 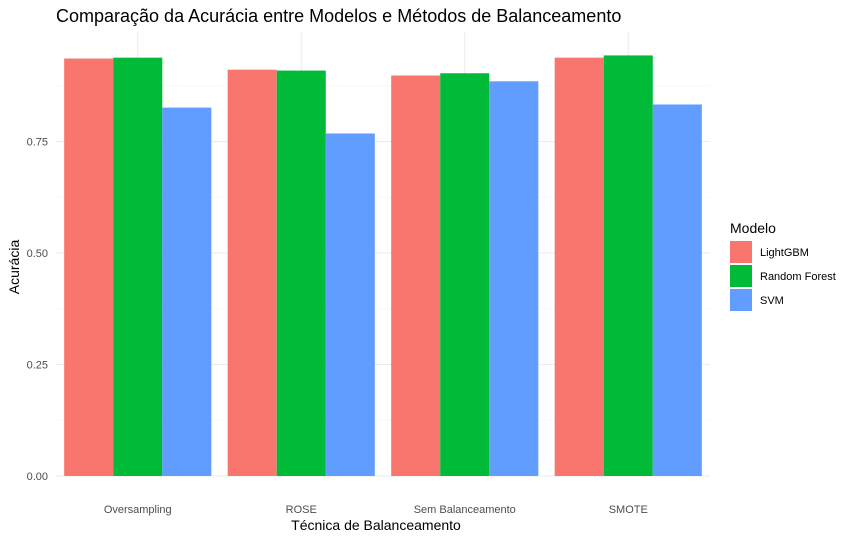 What do you see at coordinates (753, 228) in the screenshot?
I see `legend-title: Modelo` at bounding box center [753, 228].